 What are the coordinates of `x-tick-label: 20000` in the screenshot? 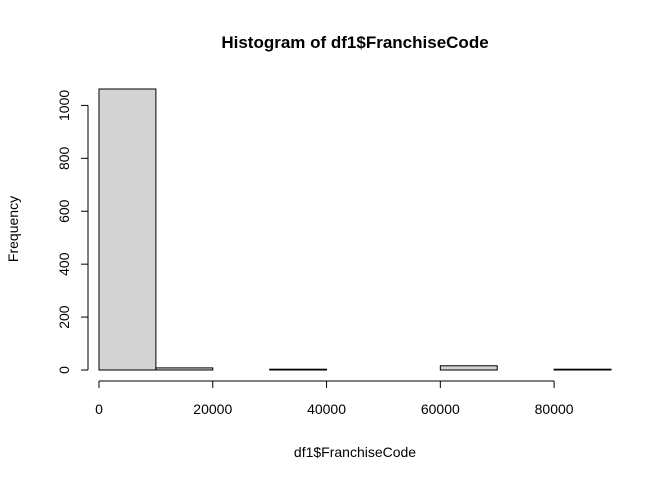 It's located at (212, 409).